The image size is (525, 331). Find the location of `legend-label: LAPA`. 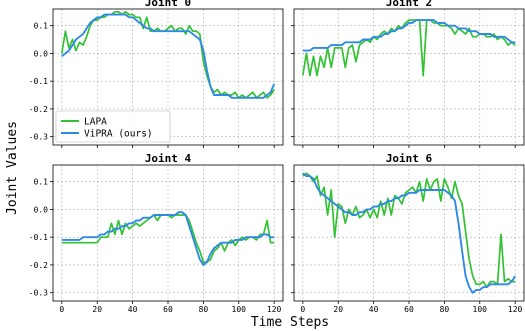

legend-label: LAPA is located at coordinates (95, 122).